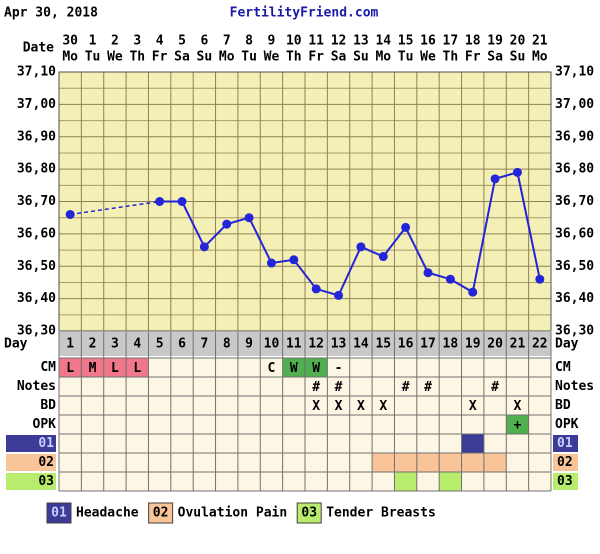 This screenshot has width=600, height=554. What do you see at coordinates (204, 41) in the screenshot?
I see `x-tick-label: 6` at bounding box center [204, 41].